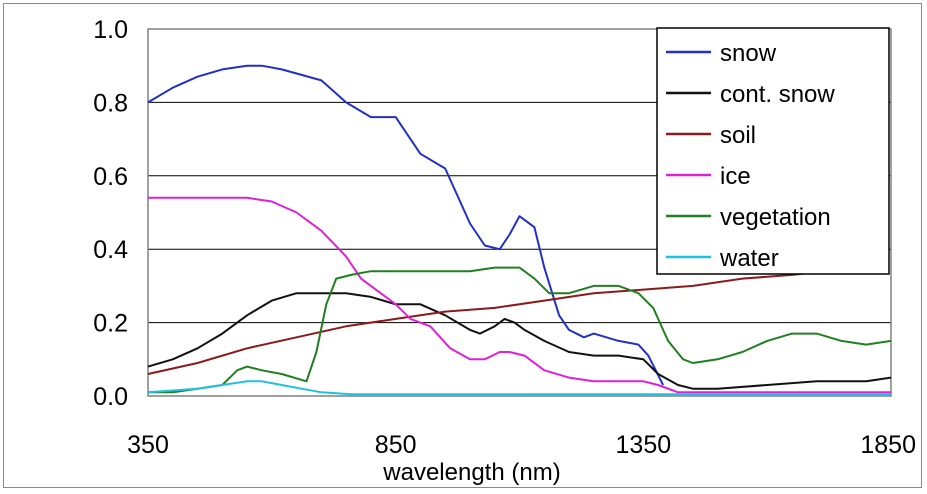 This screenshot has height=494, width=927. I want to click on y-tick-label: 0.4, so click(110, 250).